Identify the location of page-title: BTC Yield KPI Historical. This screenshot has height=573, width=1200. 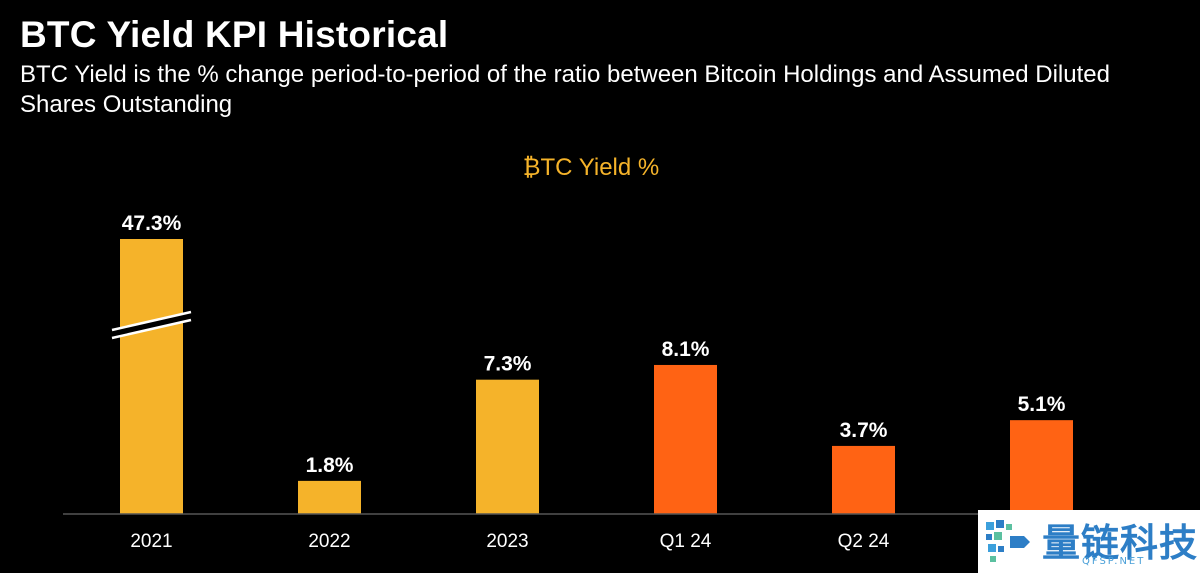
(234, 34).